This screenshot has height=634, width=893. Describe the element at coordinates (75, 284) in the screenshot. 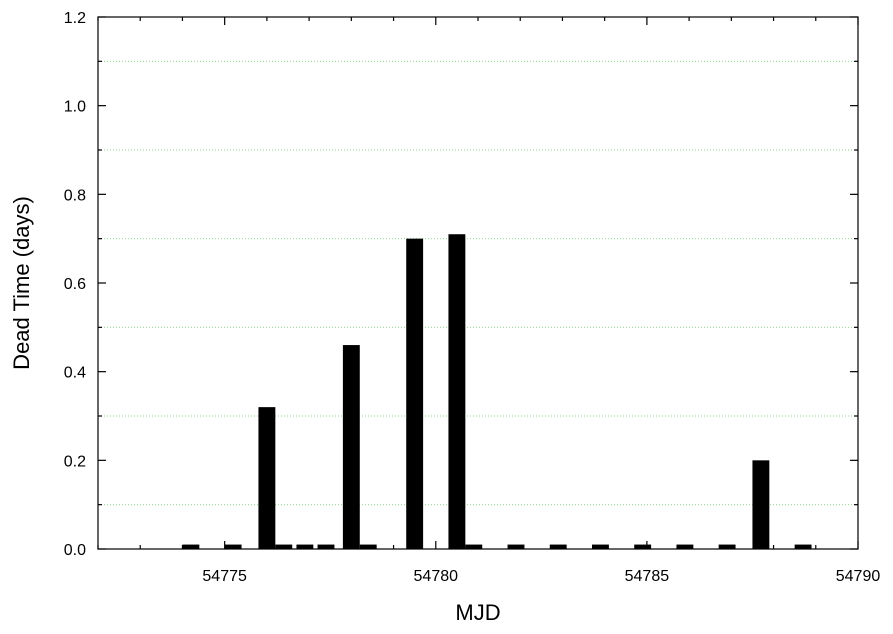

I see `y-tick-label: 0.6` at that location.